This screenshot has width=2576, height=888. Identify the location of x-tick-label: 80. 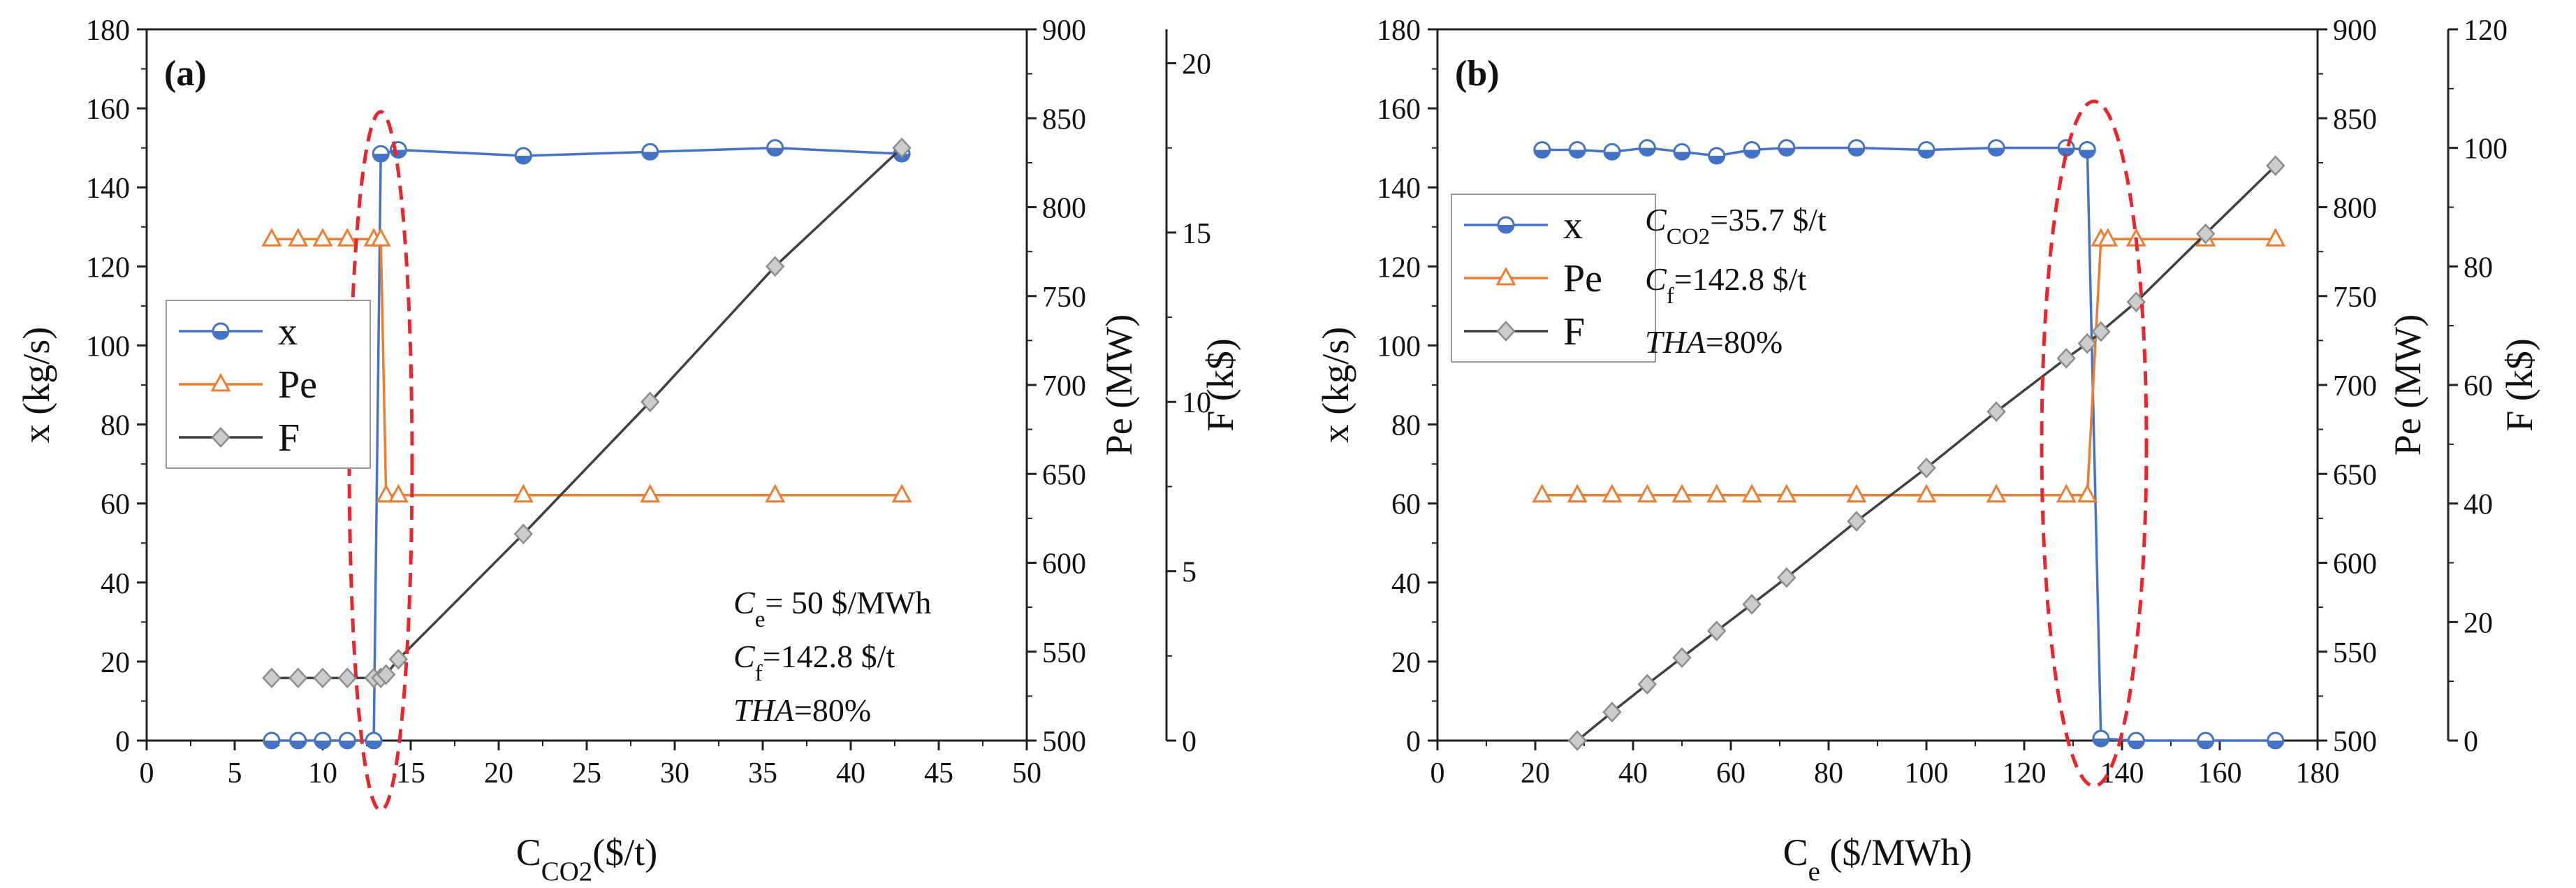
(1828, 773).